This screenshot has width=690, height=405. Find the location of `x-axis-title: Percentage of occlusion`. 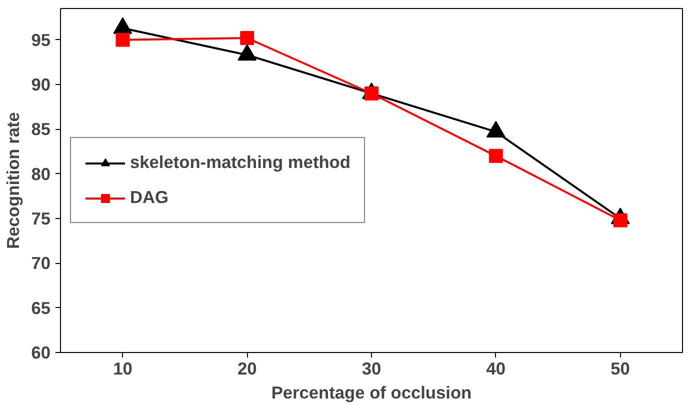

x-axis-title: Percentage of occlusion is located at coordinates (371, 392).